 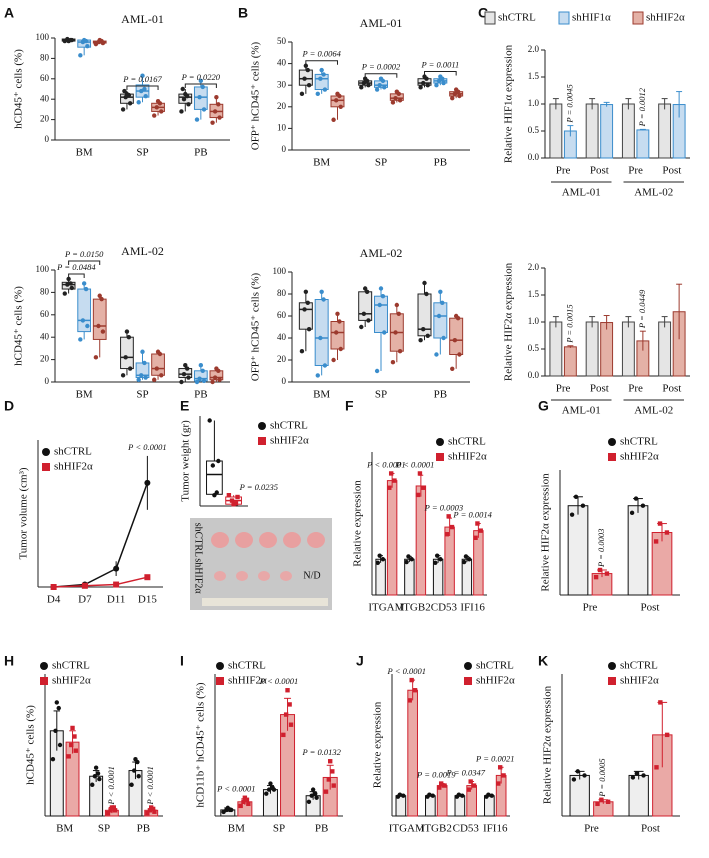 What do you see at coordinates (599, 171) in the screenshot?
I see `x-tick-label: Post` at bounding box center [599, 171].